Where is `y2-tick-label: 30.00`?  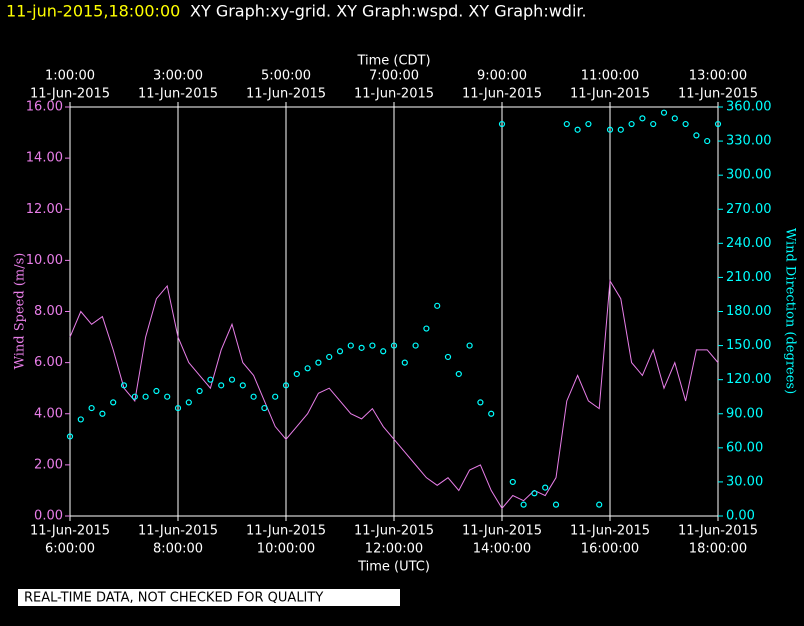 y2-tick-label: 30.00 is located at coordinates (744, 481).